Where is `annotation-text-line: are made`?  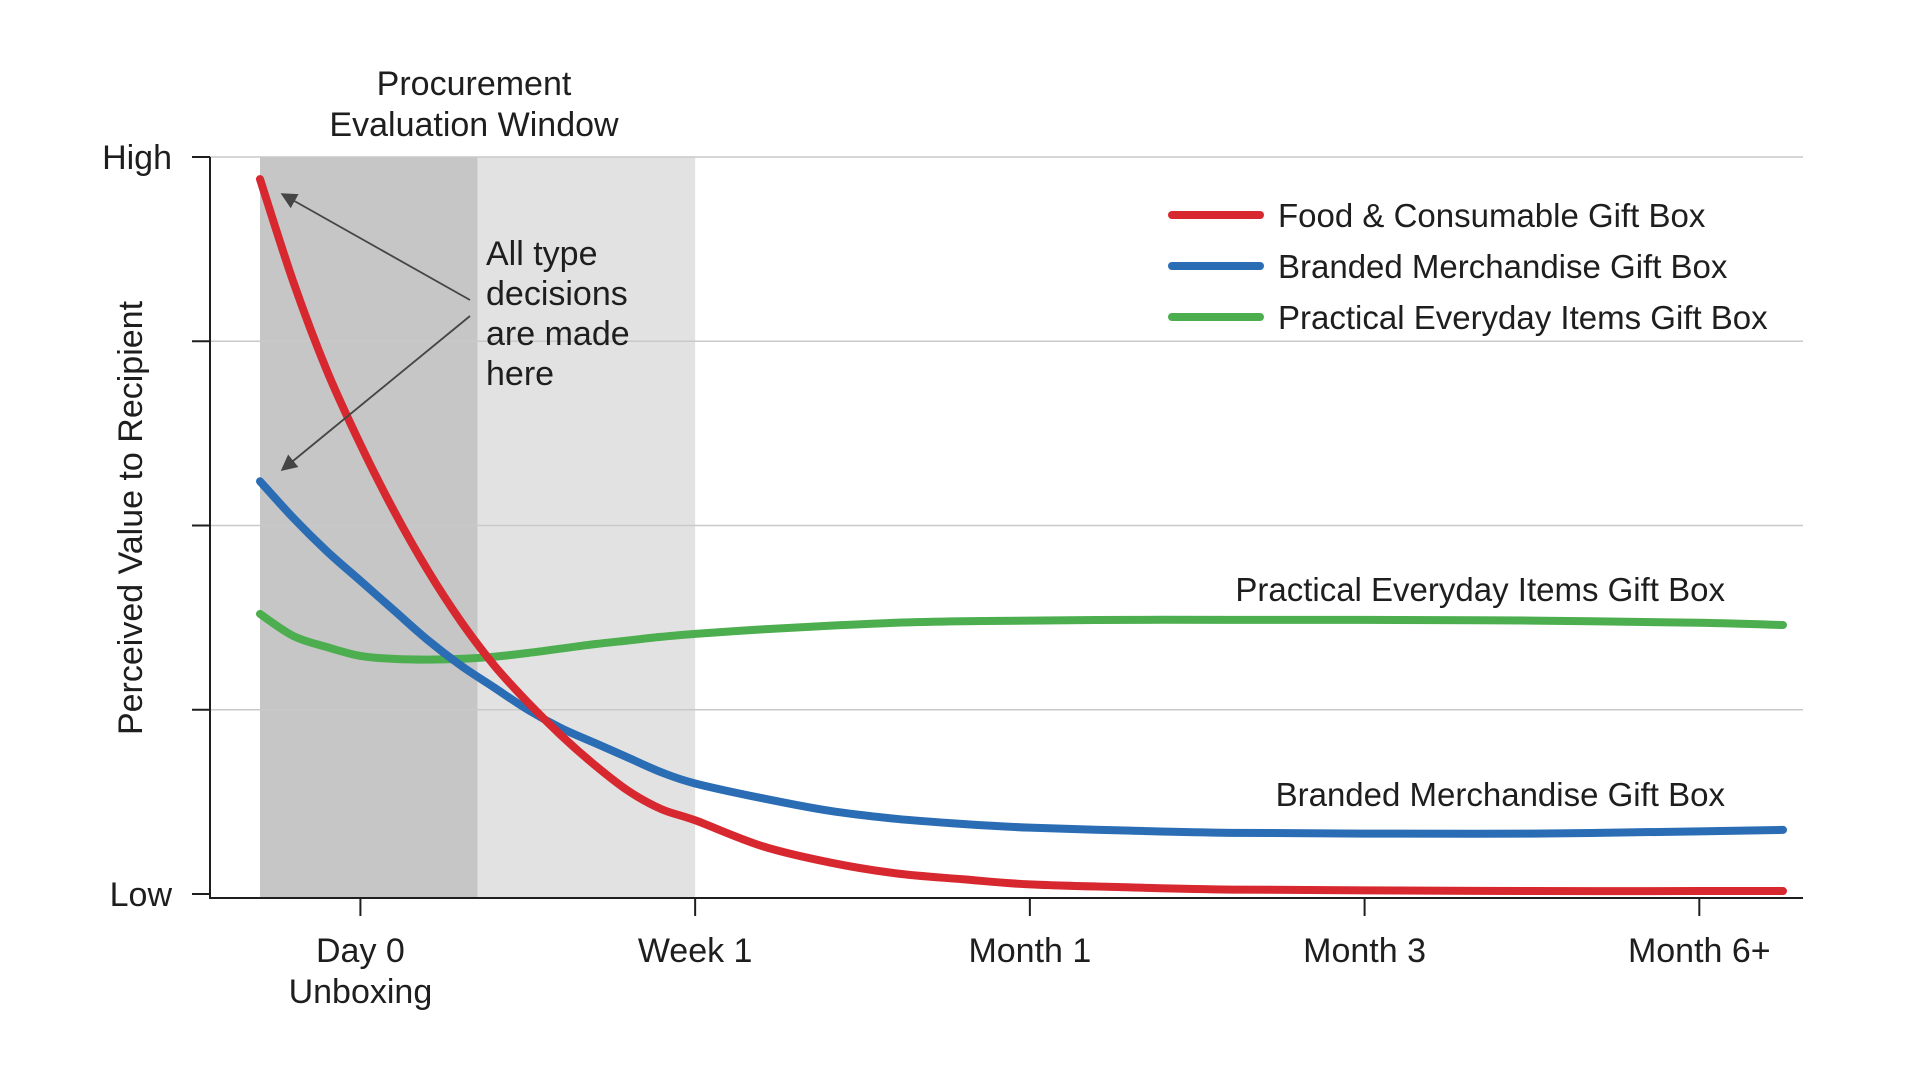
annotation-text-line: are made is located at coordinates (558, 334).